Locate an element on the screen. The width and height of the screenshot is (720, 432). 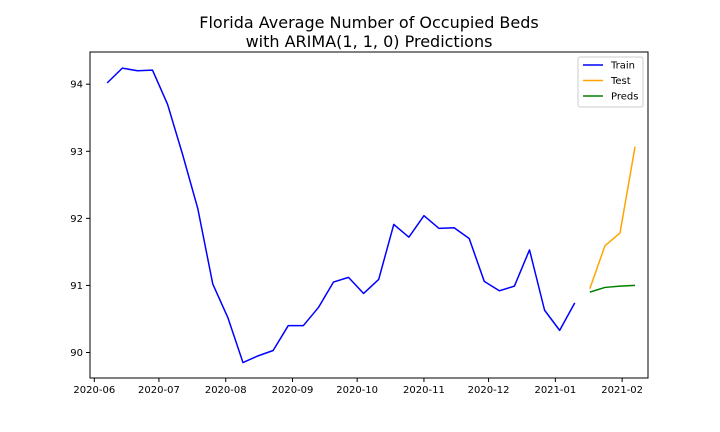
legend-box is located at coordinates (610, 82).